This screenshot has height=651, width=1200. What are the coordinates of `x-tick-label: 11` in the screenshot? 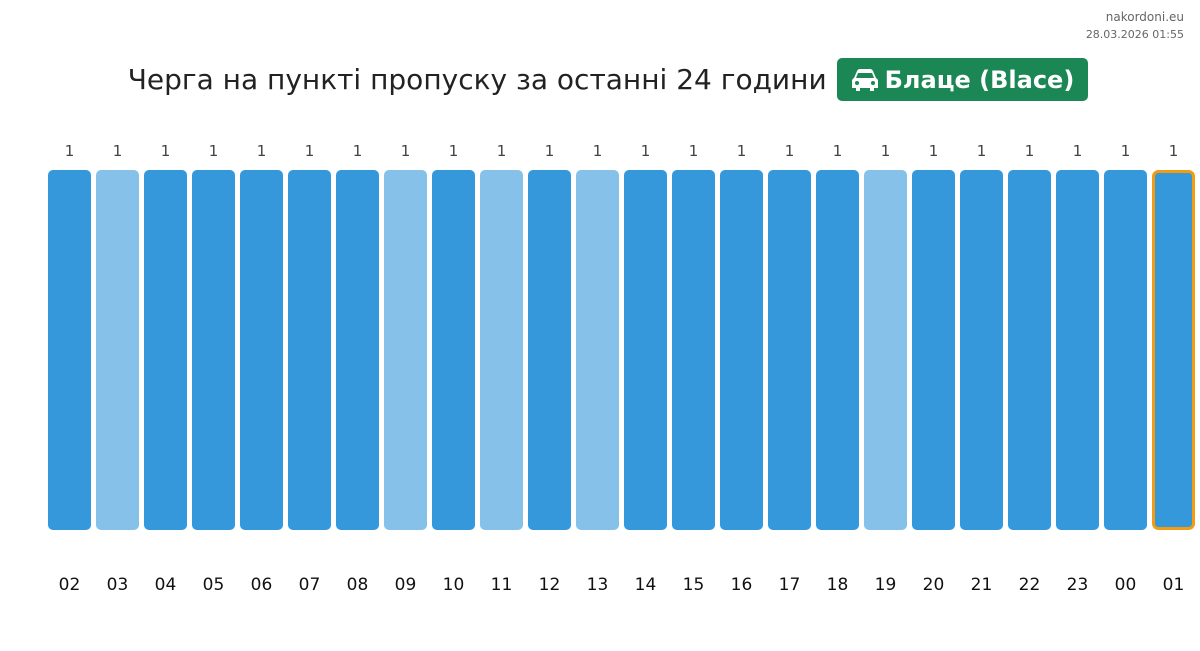 It's located at (502, 585).